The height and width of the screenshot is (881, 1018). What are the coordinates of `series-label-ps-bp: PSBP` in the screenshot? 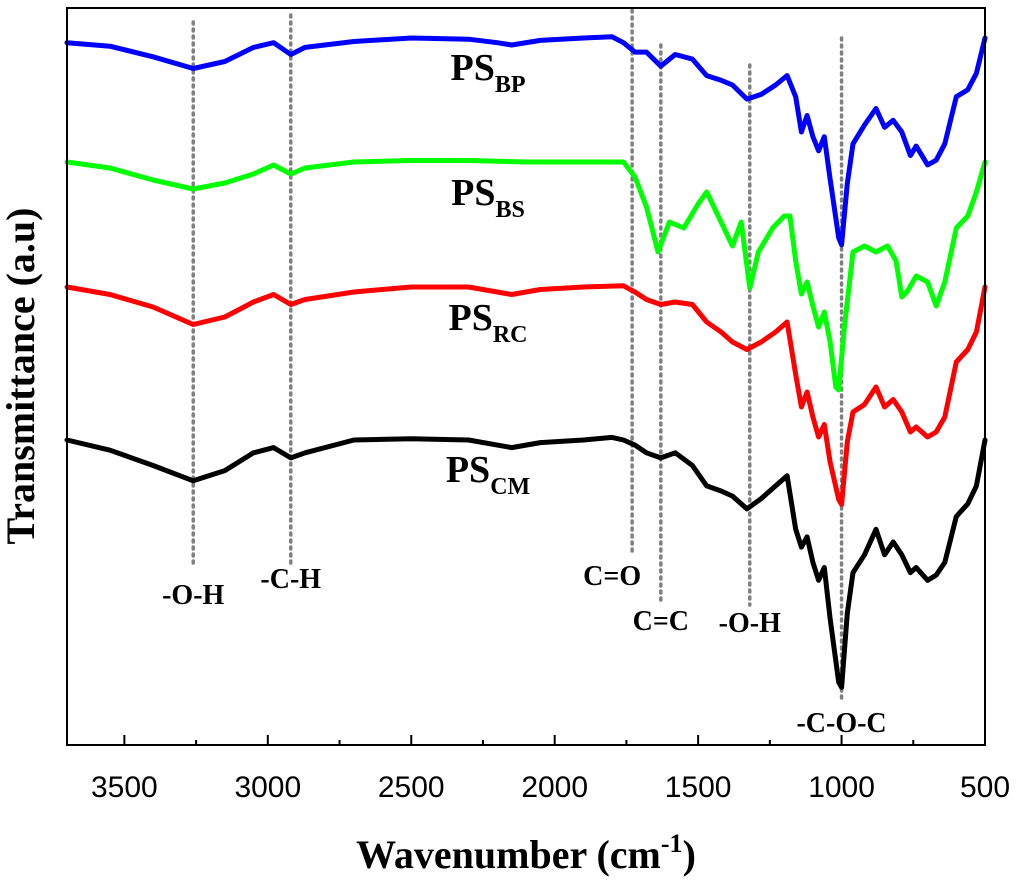 It's located at (487, 72).